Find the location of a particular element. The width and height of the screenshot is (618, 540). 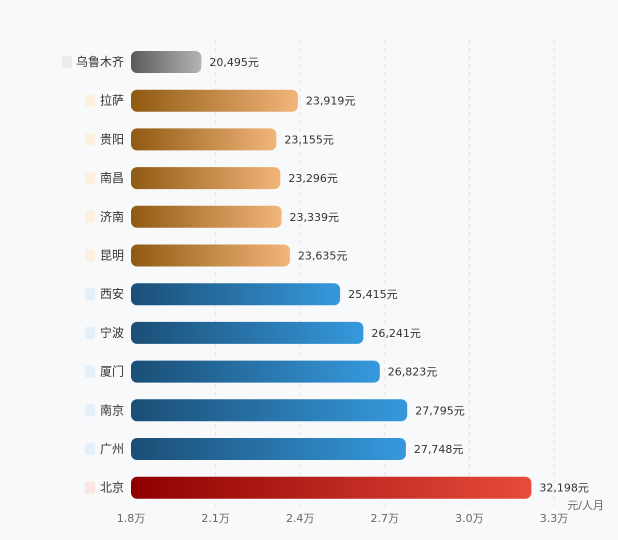

category-label: 乌鲁木齐 is located at coordinates (100, 61).